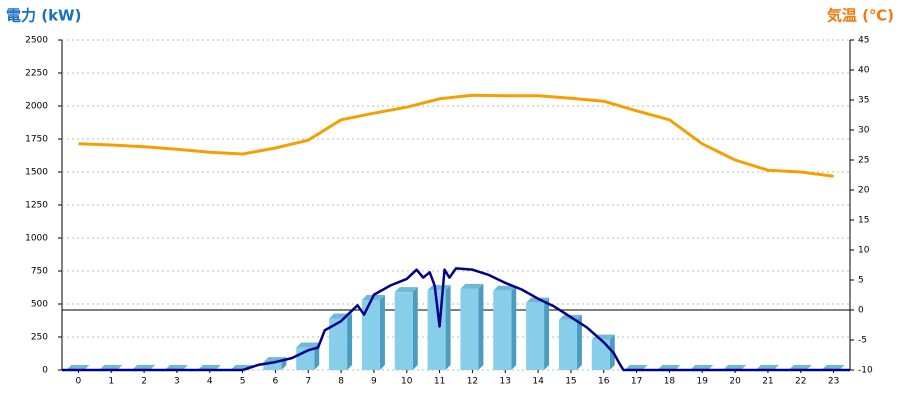  Describe the element at coordinates (864, 71) in the screenshot. I see `y2-tick-label: 40` at that location.